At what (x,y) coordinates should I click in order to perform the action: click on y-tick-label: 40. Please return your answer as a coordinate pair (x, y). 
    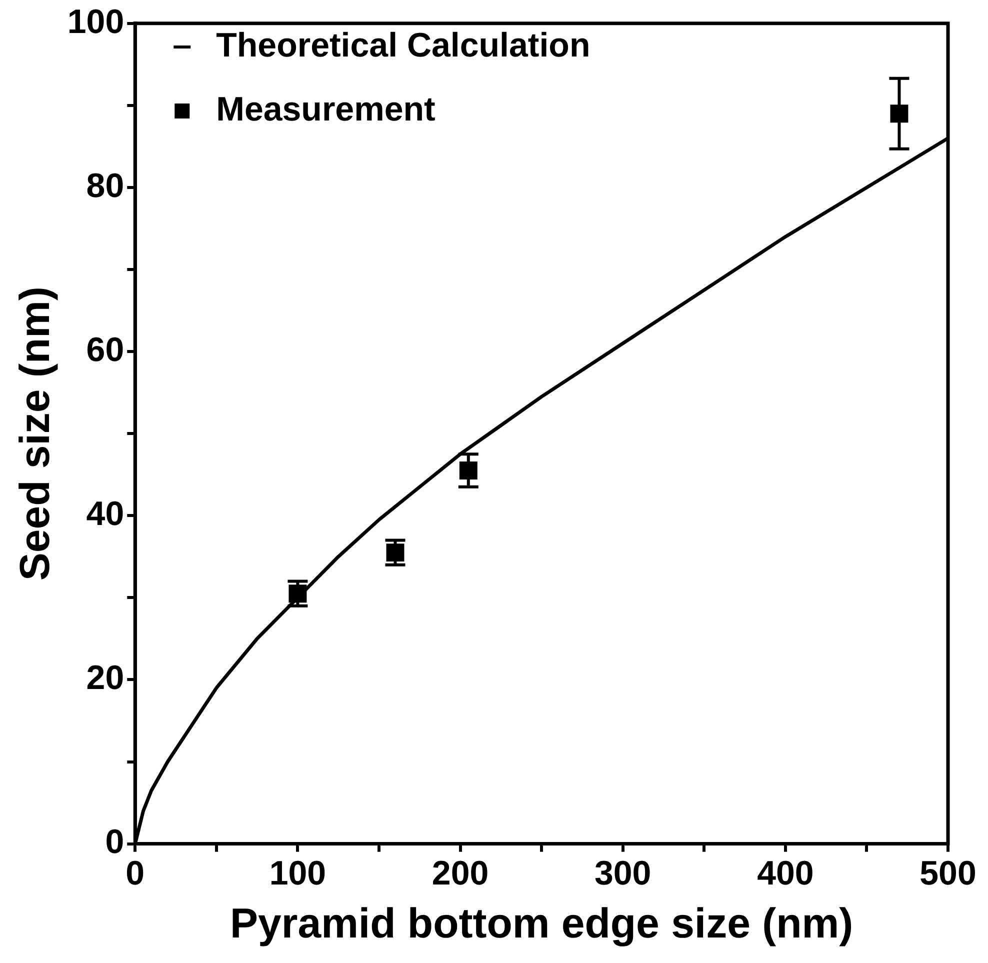
    Looking at the image, I should click on (105, 514).